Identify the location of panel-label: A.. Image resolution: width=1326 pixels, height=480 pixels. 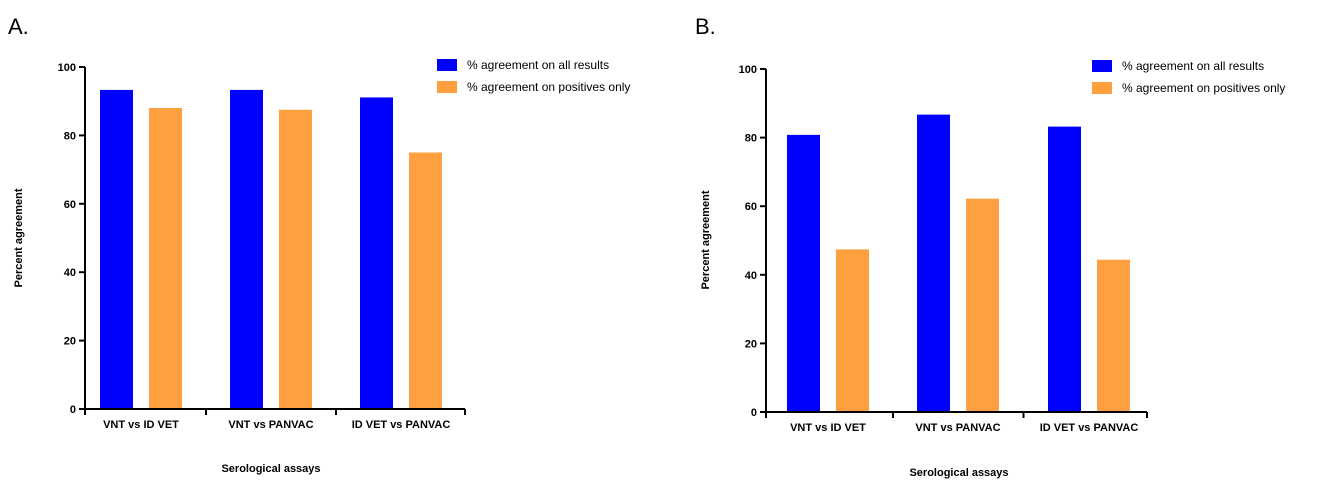
(18, 26).